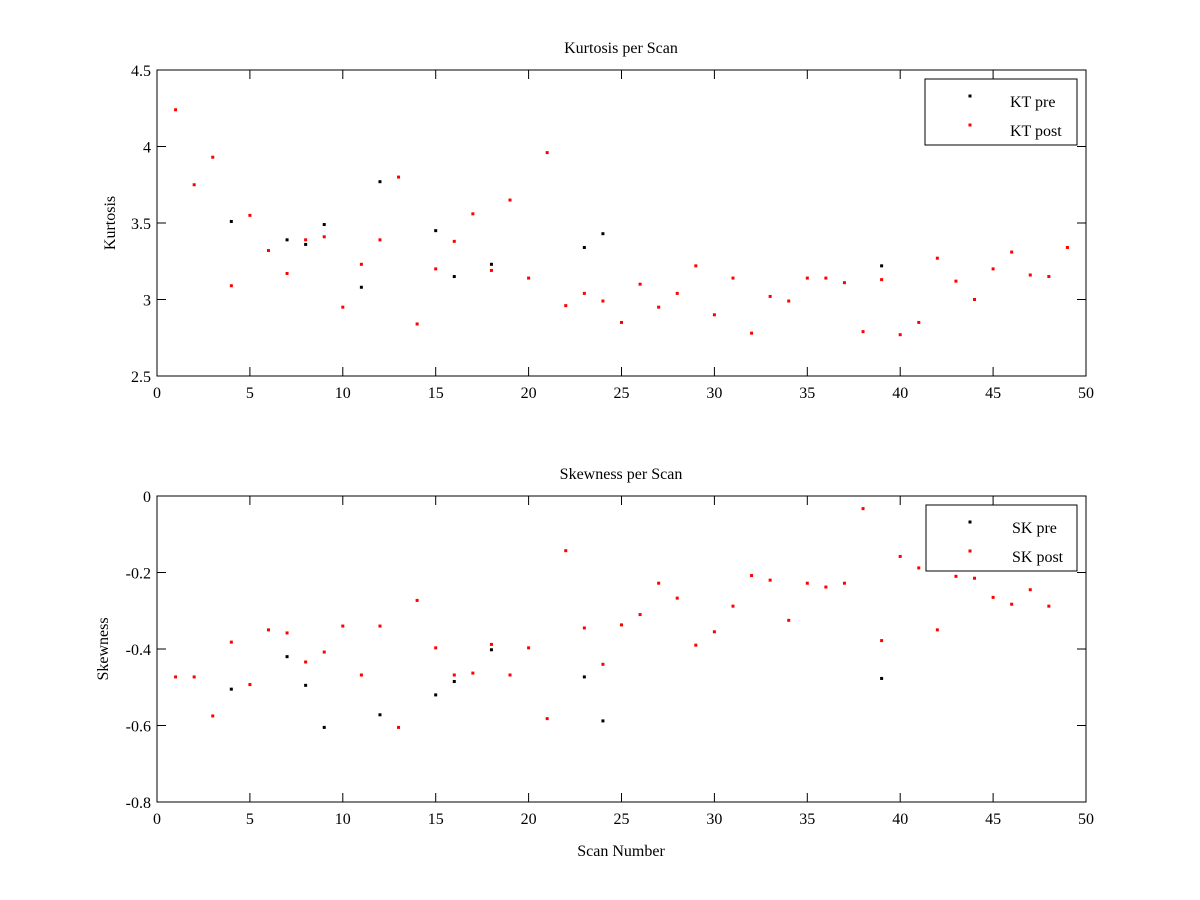 The width and height of the screenshot is (1200, 900). I want to click on skewness-y-tick-label: -0.8, so click(138, 803).